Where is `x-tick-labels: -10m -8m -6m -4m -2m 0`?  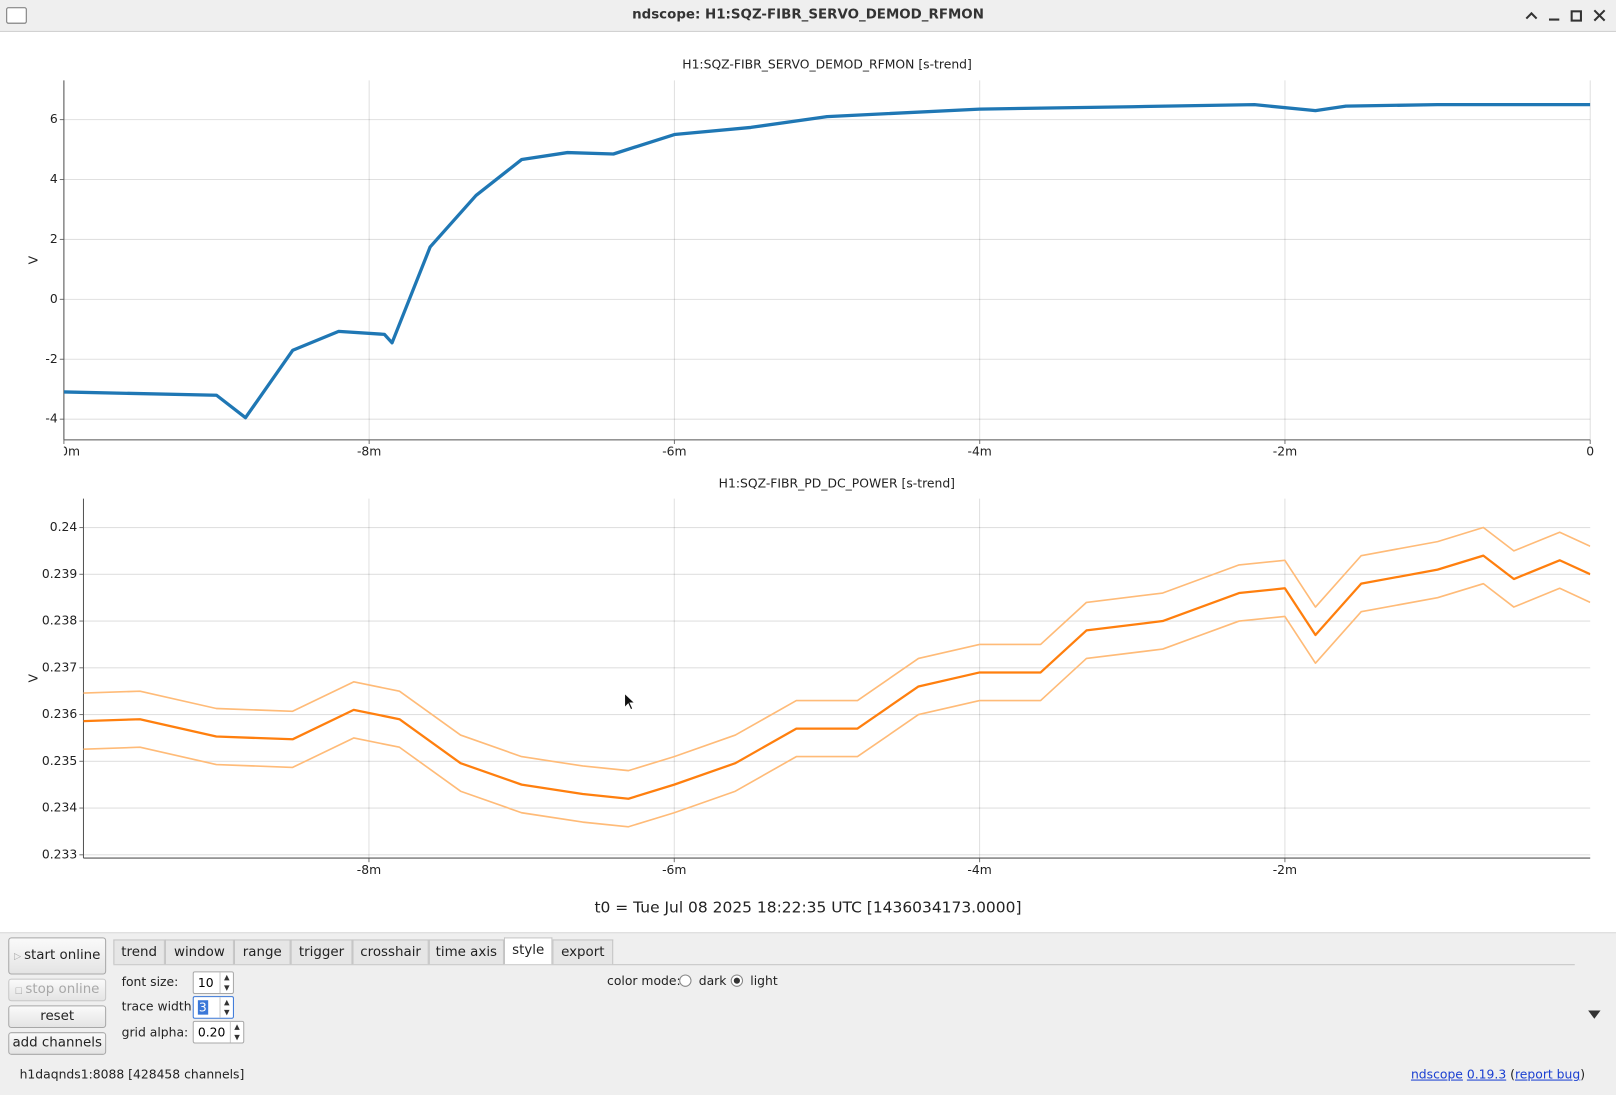
x-tick-labels: -10m -8m -6m -4m -2m 0 is located at coordinates (821, 452).